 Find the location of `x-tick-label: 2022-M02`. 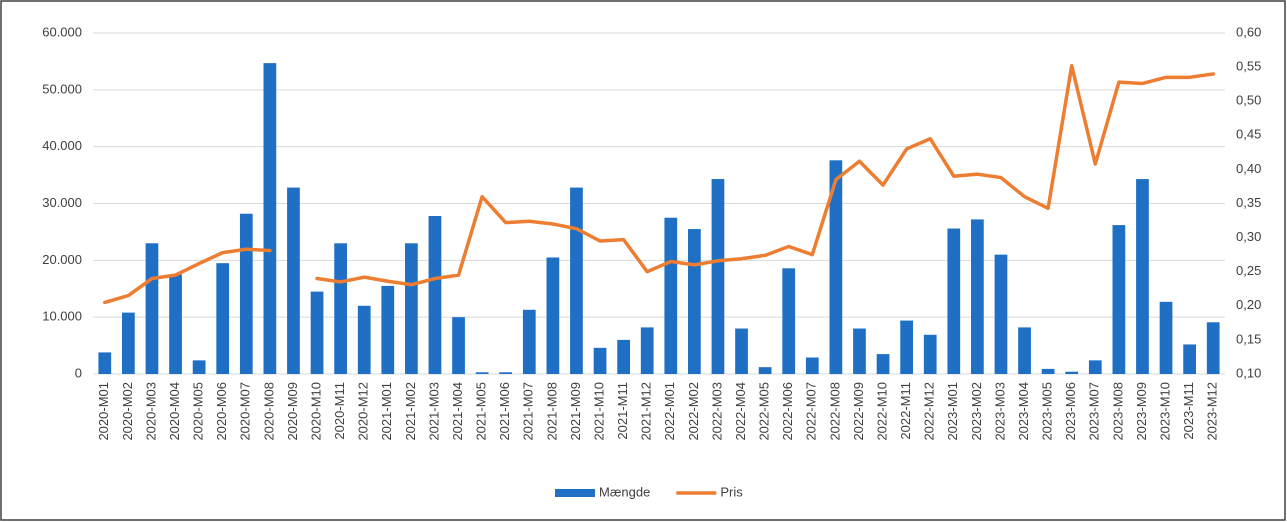

x-tick-label: 2022-M02 is located at coordinates (693, 411).